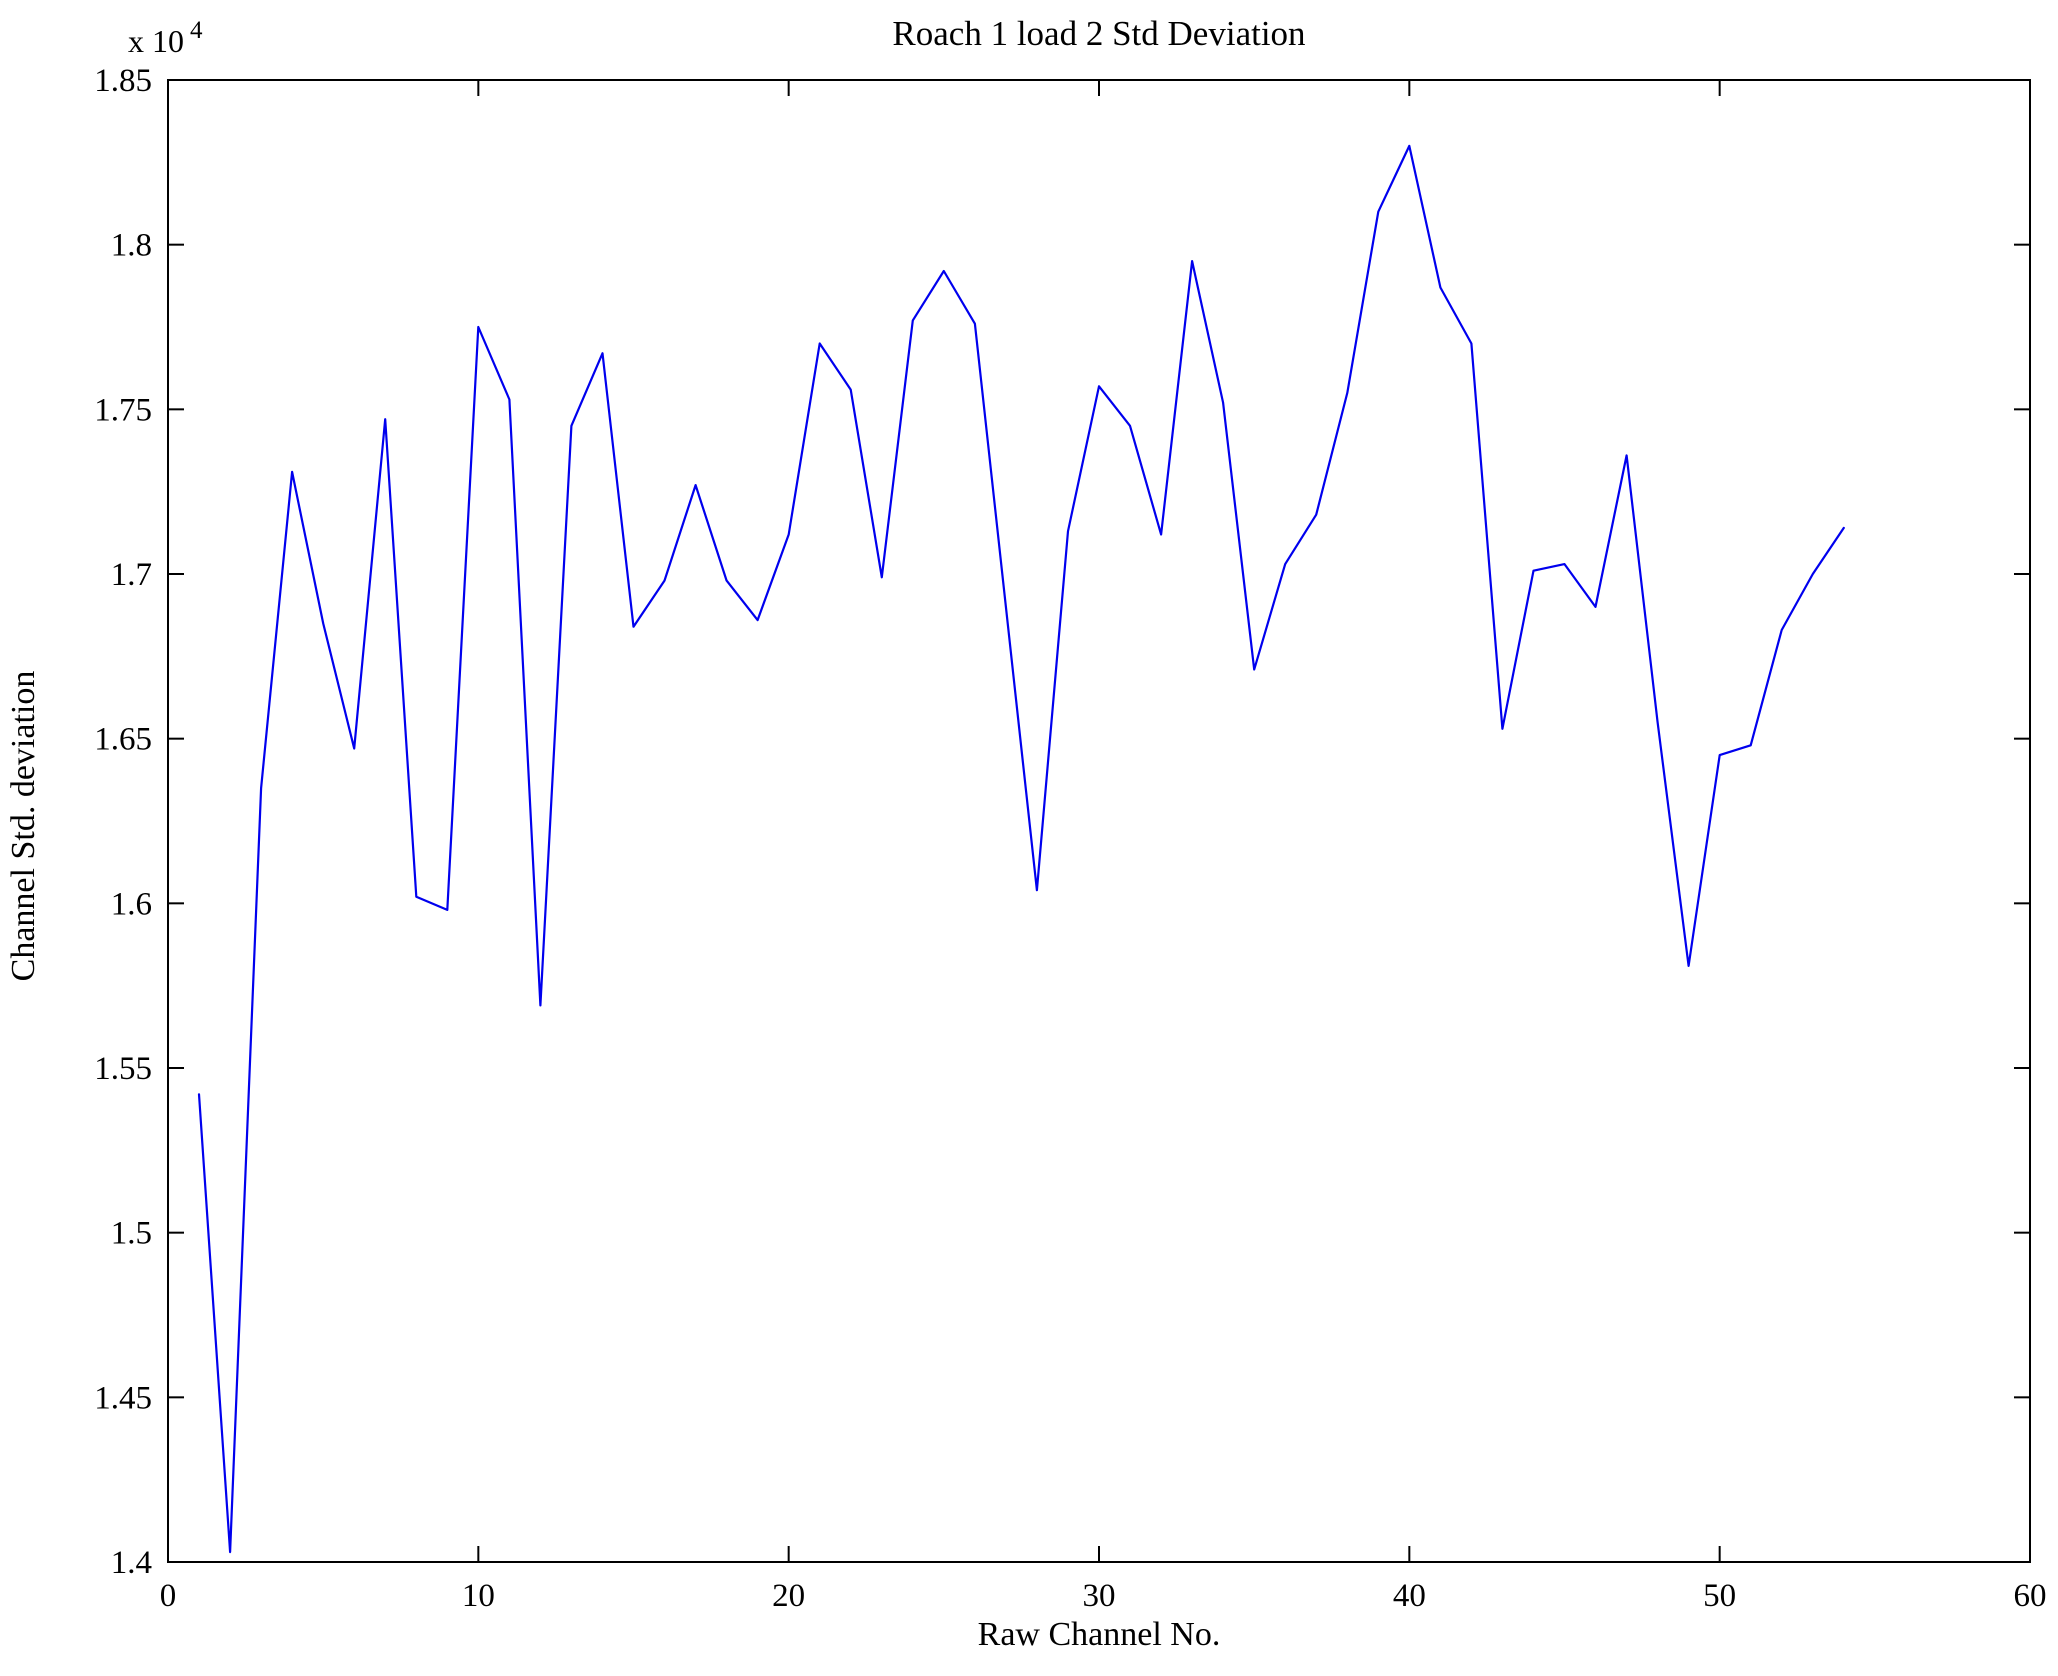  What do you see at coordinates (131, 904) in the screenshot?
I see `y-tick-label: 1.6` at bounding box center [131, 904].